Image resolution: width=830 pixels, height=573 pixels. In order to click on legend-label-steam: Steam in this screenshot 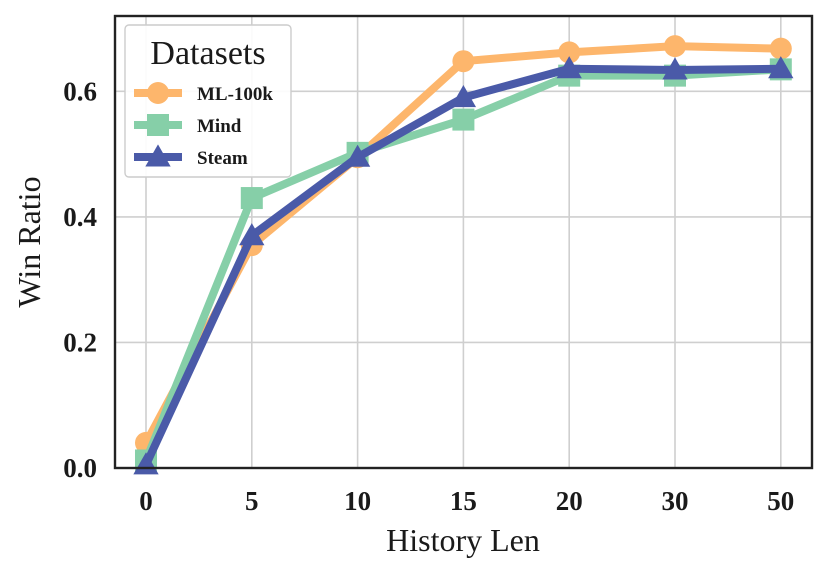, I will do `click(222, 158)`.